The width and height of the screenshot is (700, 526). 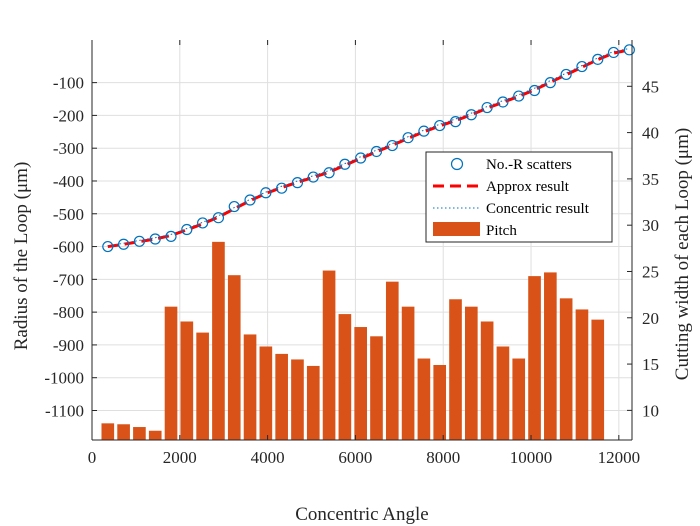 I want to click on y-tick-label-left: -700, so click(x=68, y=279).